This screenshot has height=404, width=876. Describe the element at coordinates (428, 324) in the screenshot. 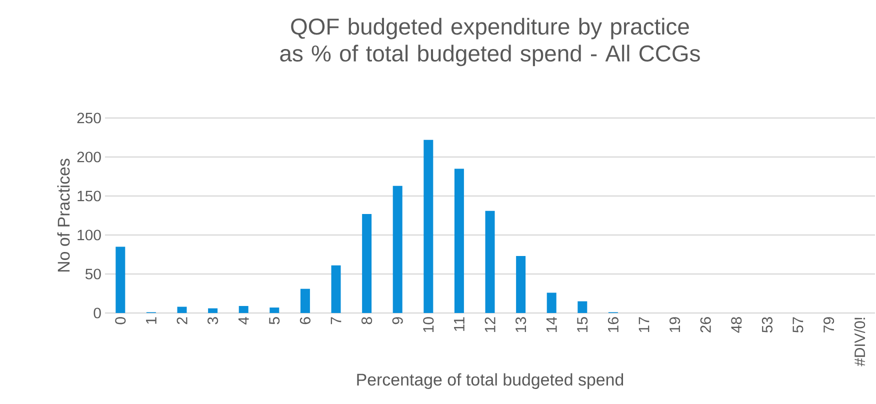

I see `x-tick-label: 10` at that location.